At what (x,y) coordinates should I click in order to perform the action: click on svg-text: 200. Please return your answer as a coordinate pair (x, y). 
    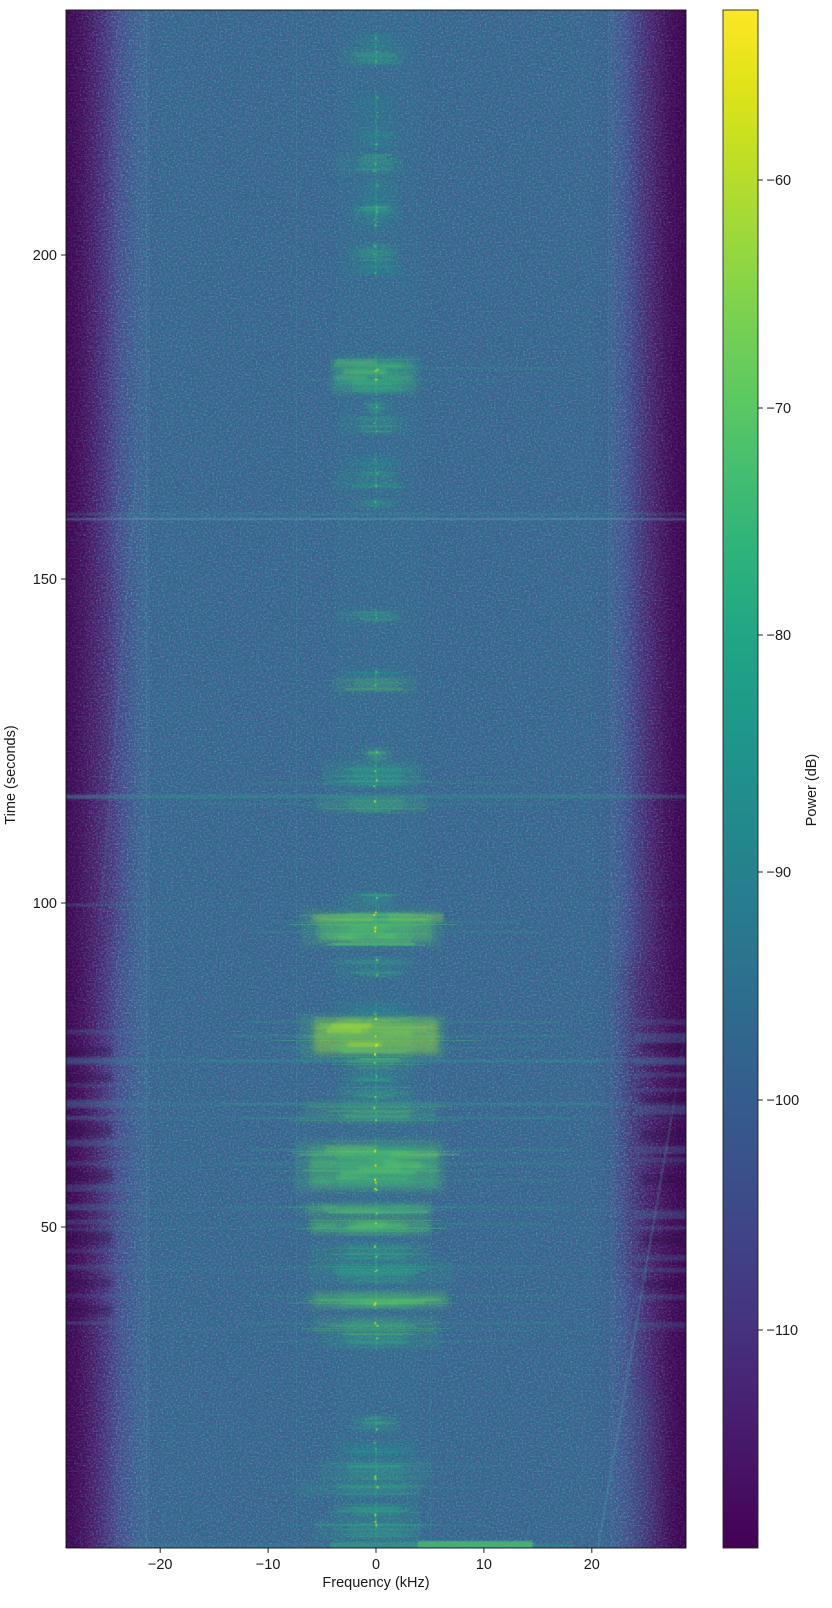
    Looking at the image, I should click on (45, 256).